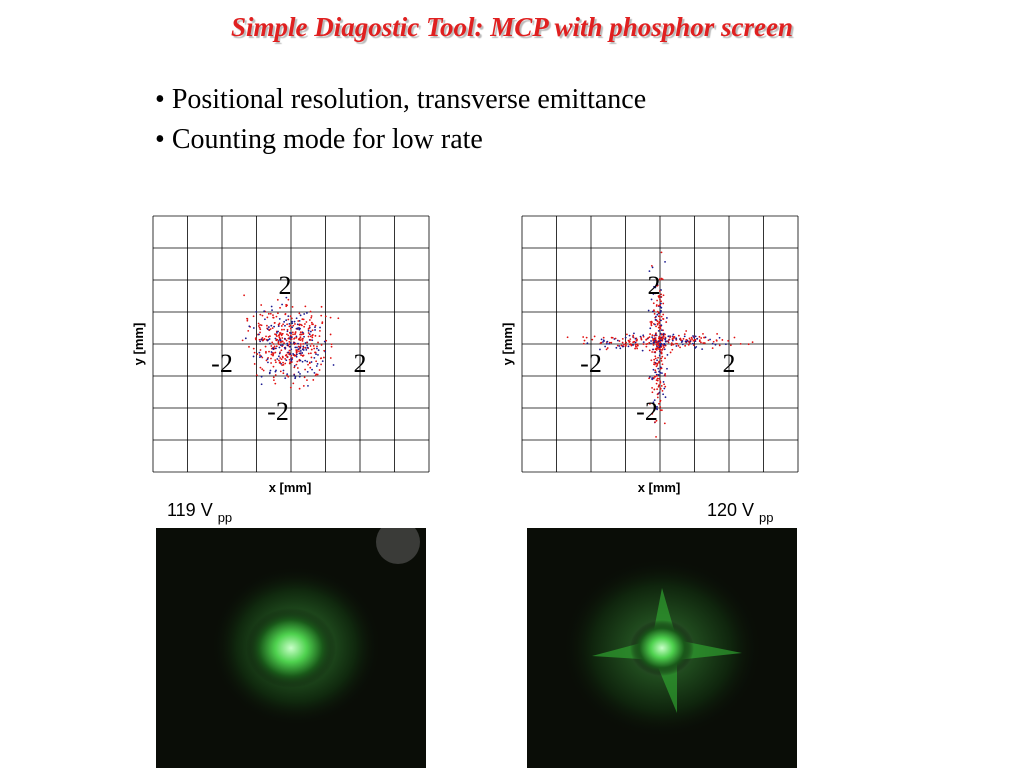  I want to click on photo-image, so click(315, 623).